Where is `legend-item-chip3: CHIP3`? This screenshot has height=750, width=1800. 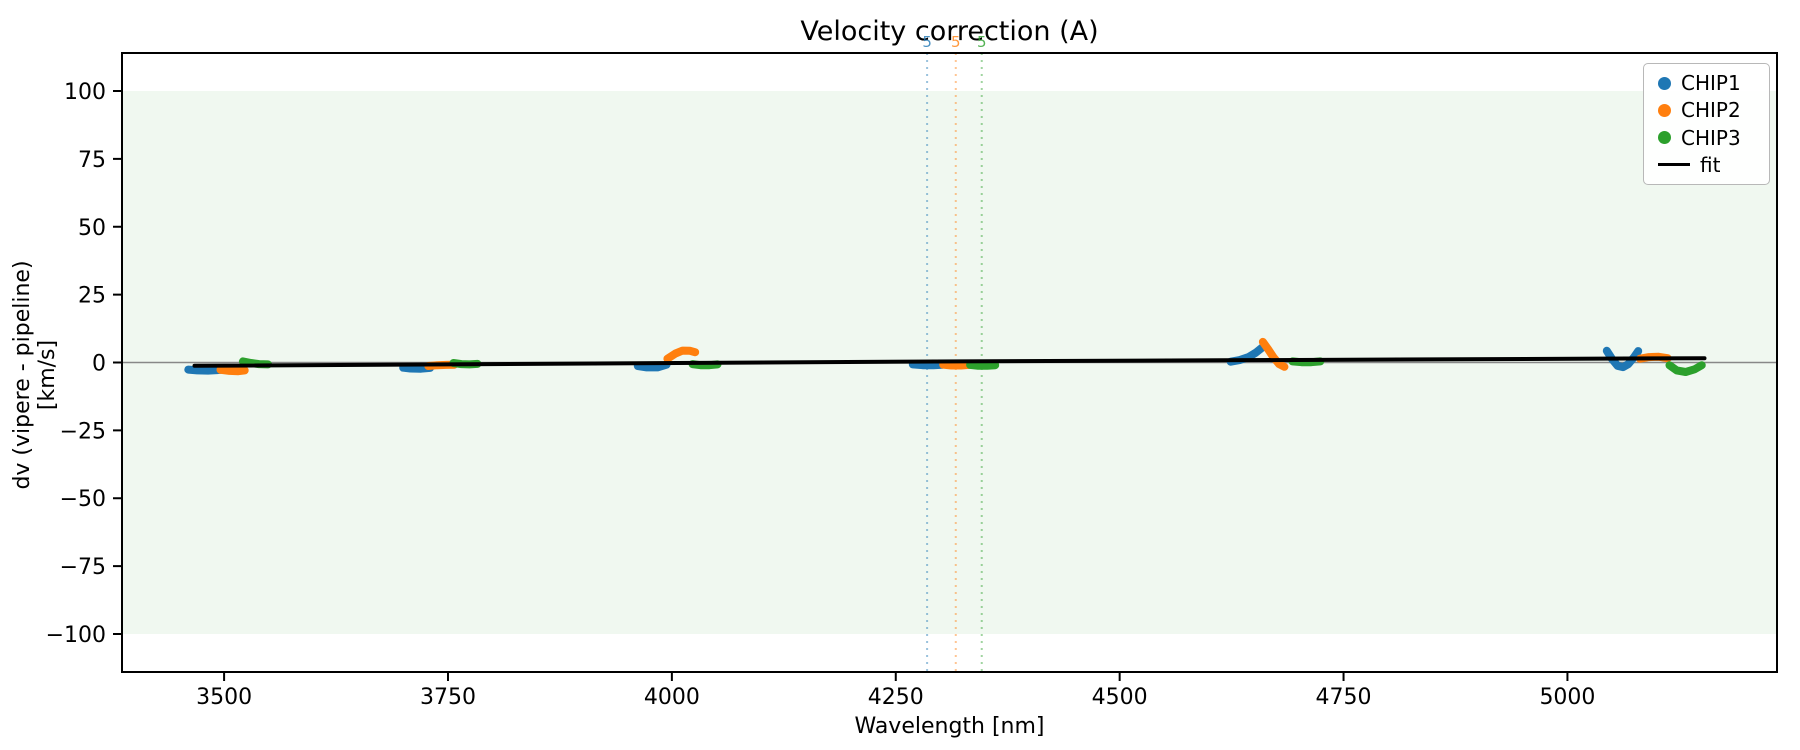 legend-item-chip3: CHIP3 is located at coordinates (1706, 138).